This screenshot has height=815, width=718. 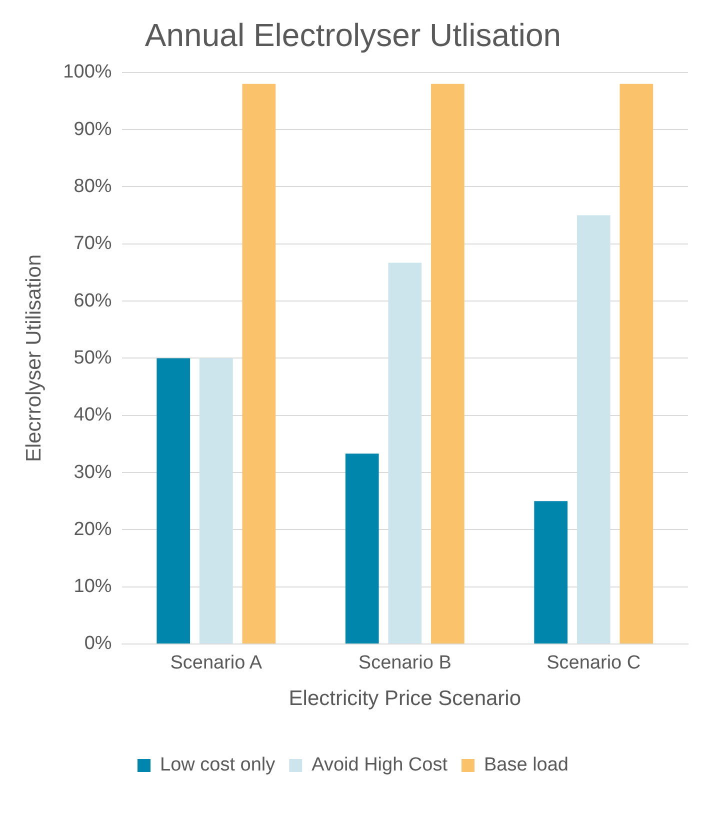 What do you see at coordinates (380, 765) in the screenshot?
I see `legend-label: Avoid High Cost` at bounding box center [380, 765].